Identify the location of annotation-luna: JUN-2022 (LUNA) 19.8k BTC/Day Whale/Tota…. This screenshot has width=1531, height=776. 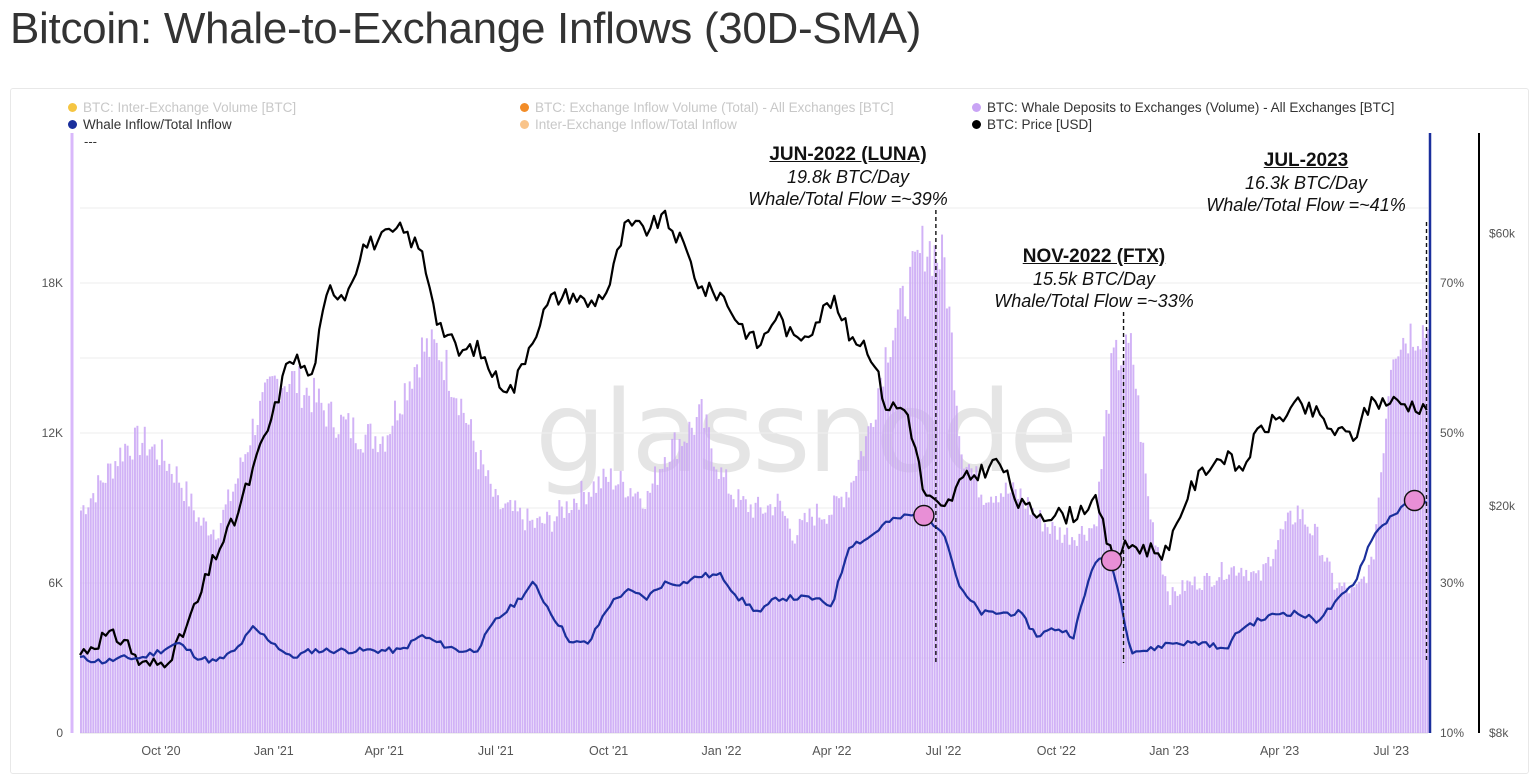
(848, 177).